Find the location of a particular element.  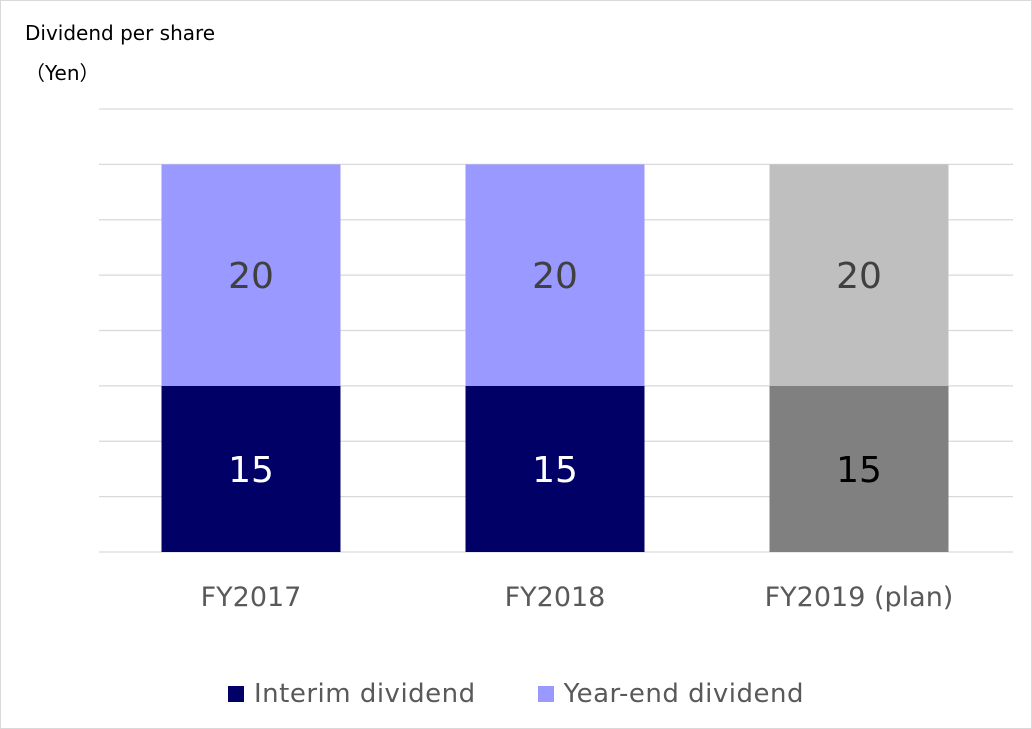

y-axis-label-line-2: （Yen） is located at coordinates (62, 73).